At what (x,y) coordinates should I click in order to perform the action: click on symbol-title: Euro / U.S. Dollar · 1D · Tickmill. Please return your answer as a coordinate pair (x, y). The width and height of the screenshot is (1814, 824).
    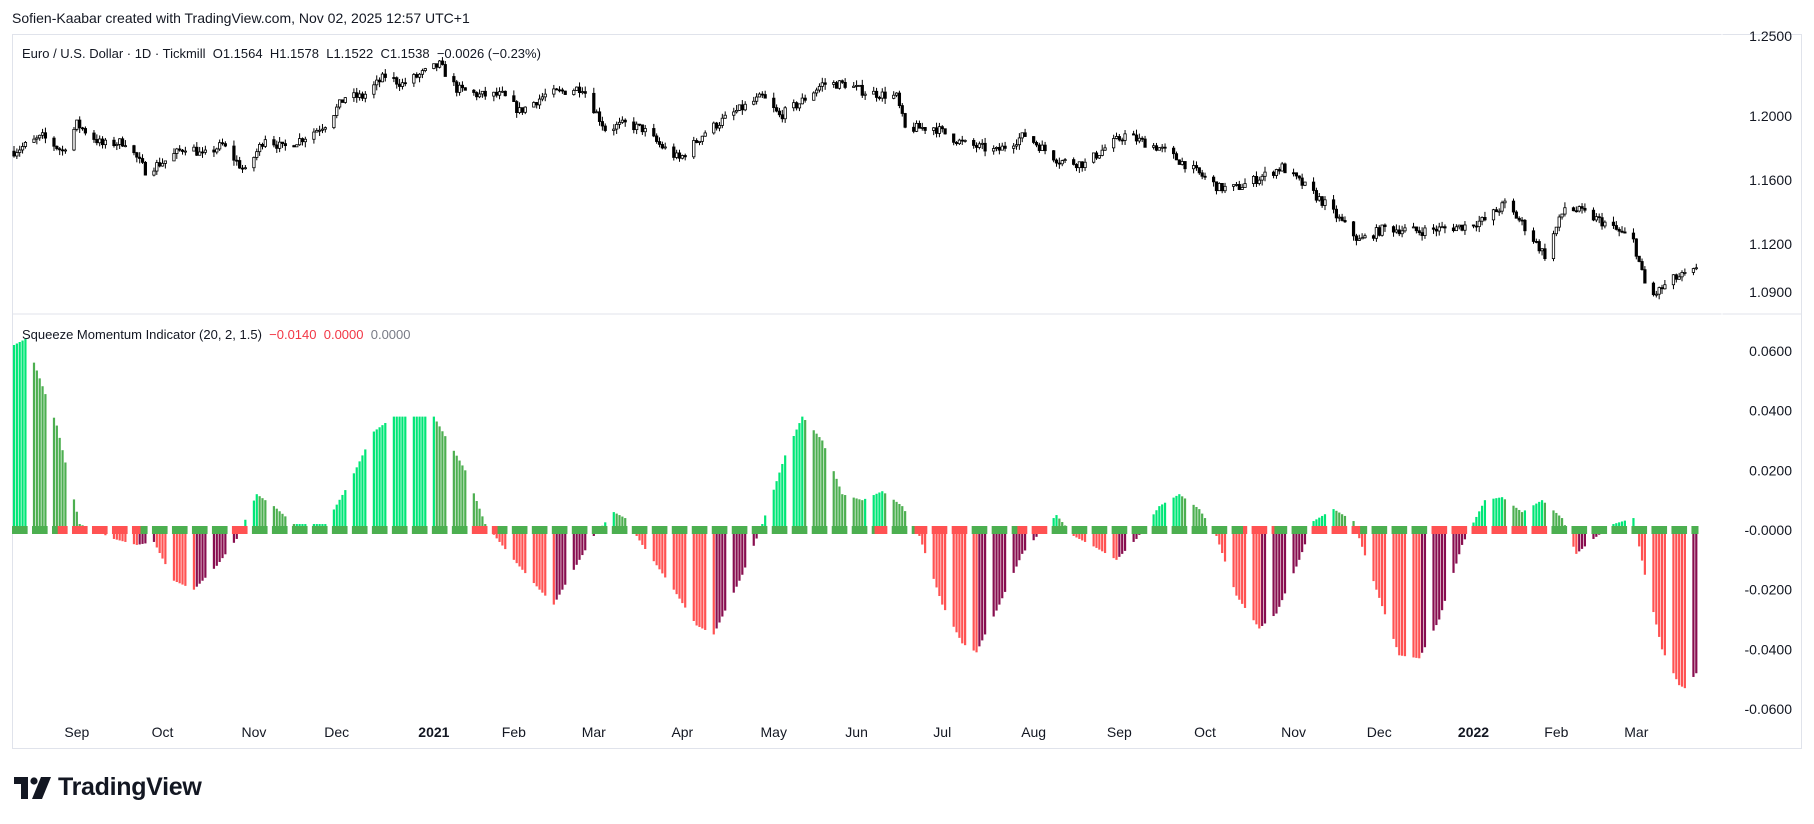
    Looking at the image, I should click on (114, 53).